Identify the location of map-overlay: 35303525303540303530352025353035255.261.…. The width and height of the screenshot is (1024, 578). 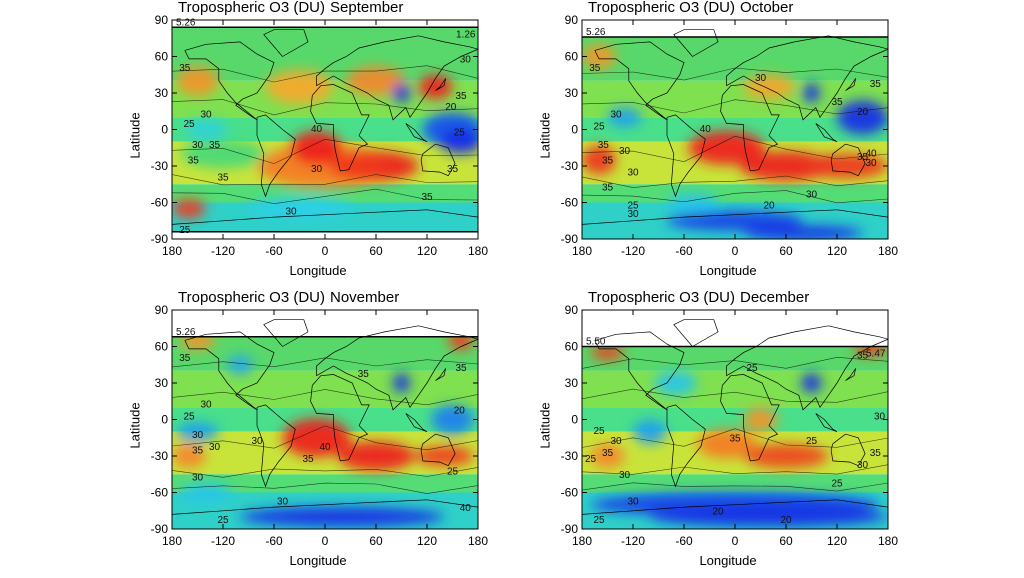
(320, 135).